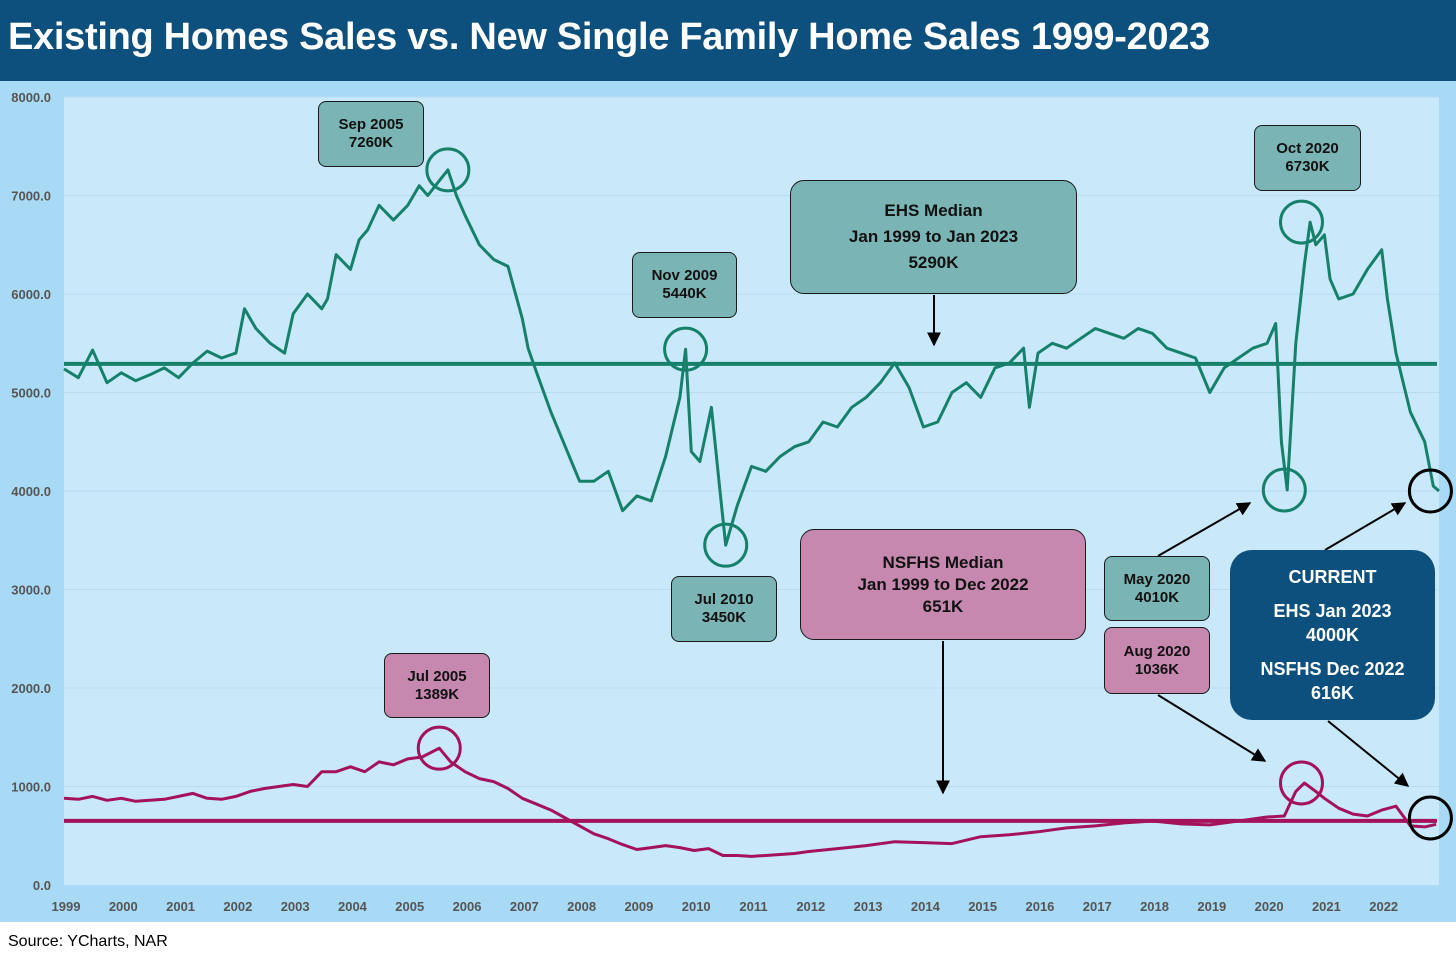 The width and height of the screenshot is (1456, 967). Describe the element at coordinates (1307, 148) in the screenshot. I see `callout-oct-2020-date: Oct 2020` at that location.